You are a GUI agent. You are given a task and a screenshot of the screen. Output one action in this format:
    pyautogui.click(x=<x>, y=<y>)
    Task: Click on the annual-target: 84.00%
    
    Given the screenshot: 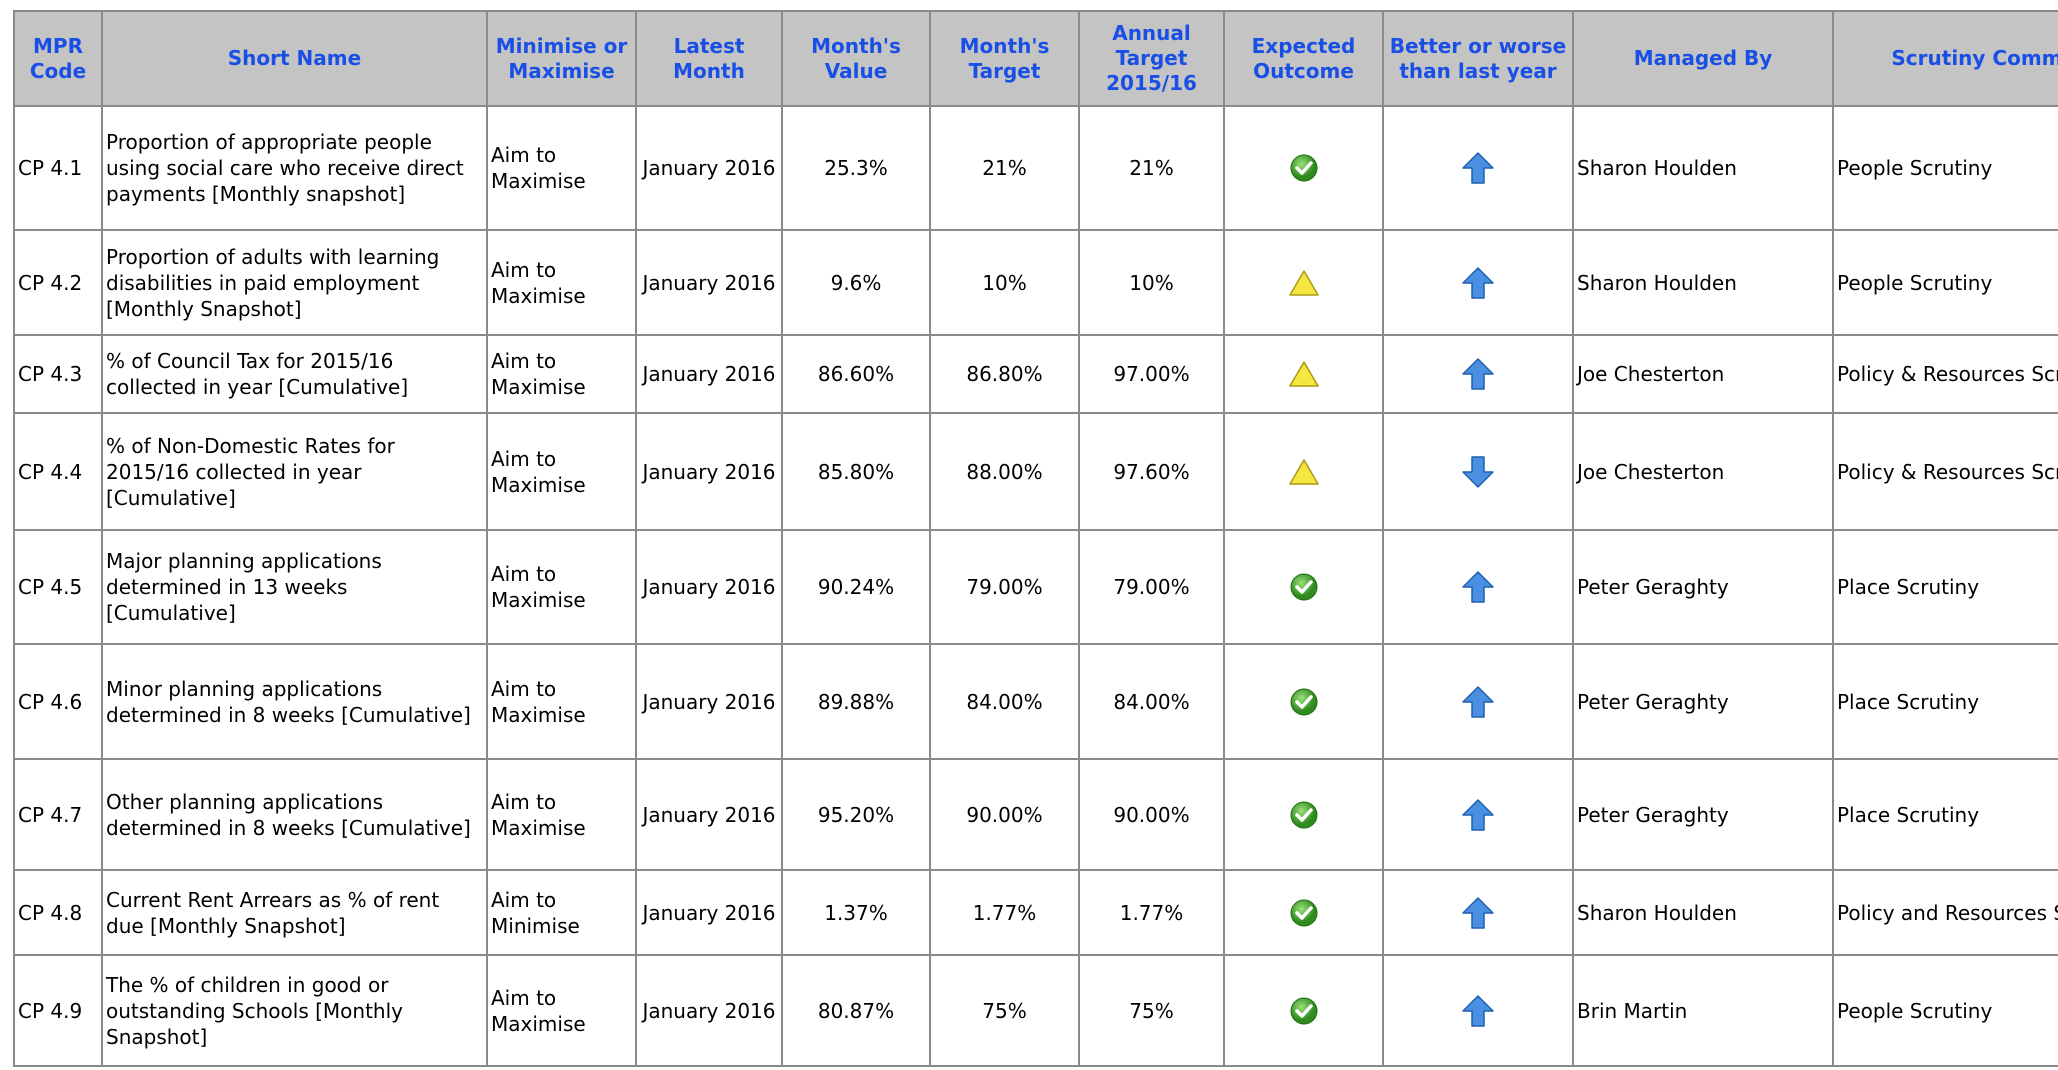 What is the action you would take?
    pyautogui.click(x=1151, y=701)
    